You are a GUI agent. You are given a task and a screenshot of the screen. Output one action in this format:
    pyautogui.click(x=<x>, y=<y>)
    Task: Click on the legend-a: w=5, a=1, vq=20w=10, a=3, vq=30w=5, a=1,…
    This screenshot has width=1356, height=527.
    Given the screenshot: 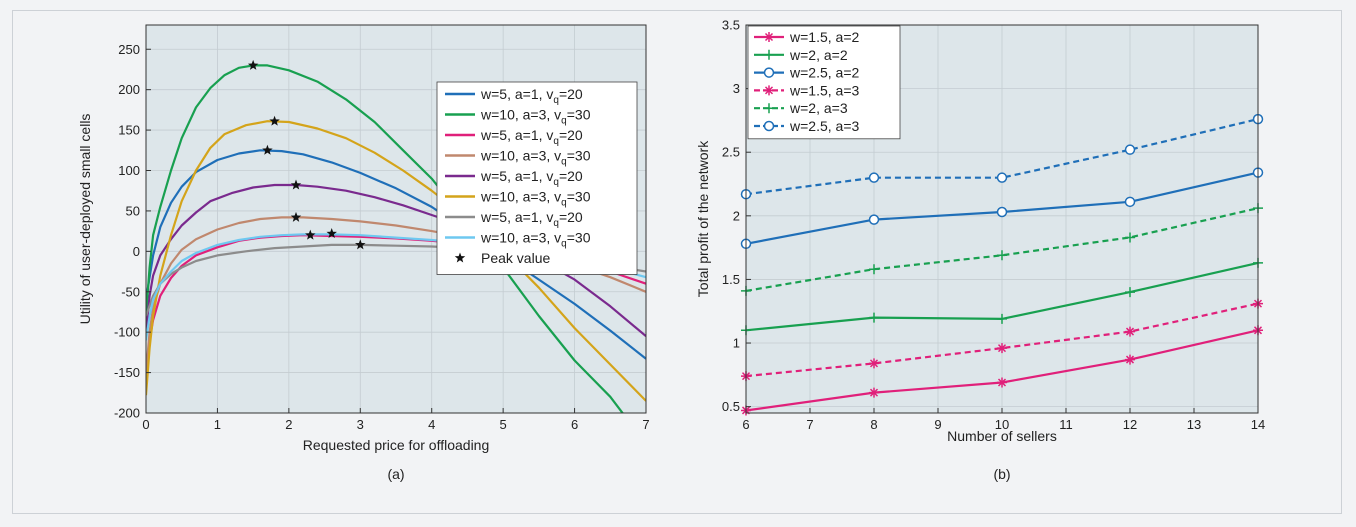 What is the action you would take?
    pyautogui.click(x=537, y=178)
    